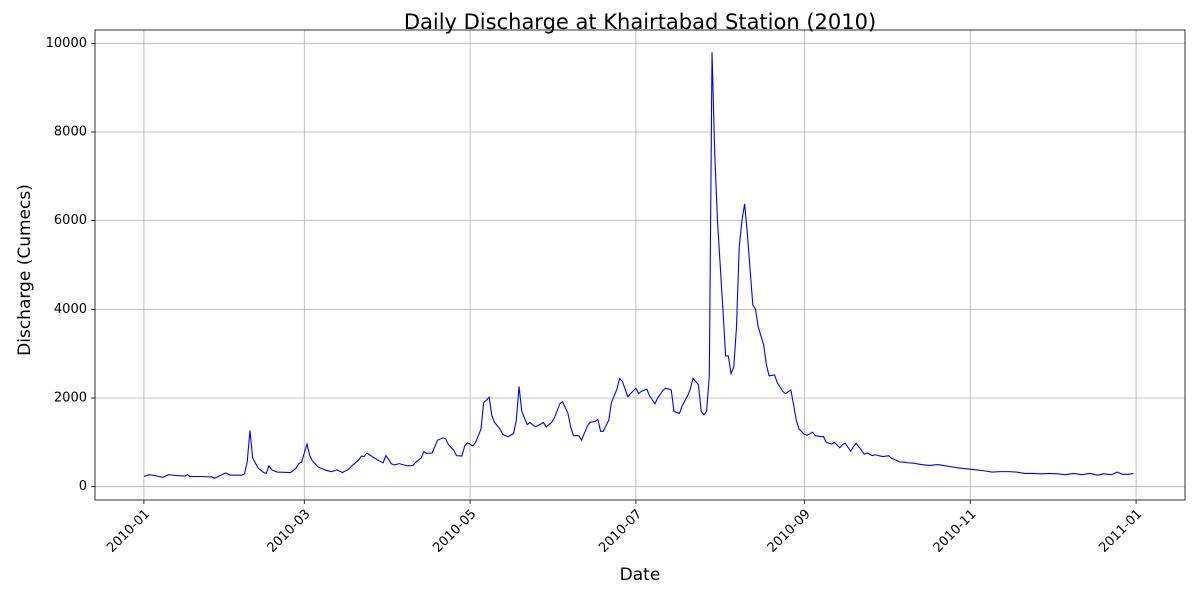  I want to click on x-tick-label: 2010-11, so click(955, 531).